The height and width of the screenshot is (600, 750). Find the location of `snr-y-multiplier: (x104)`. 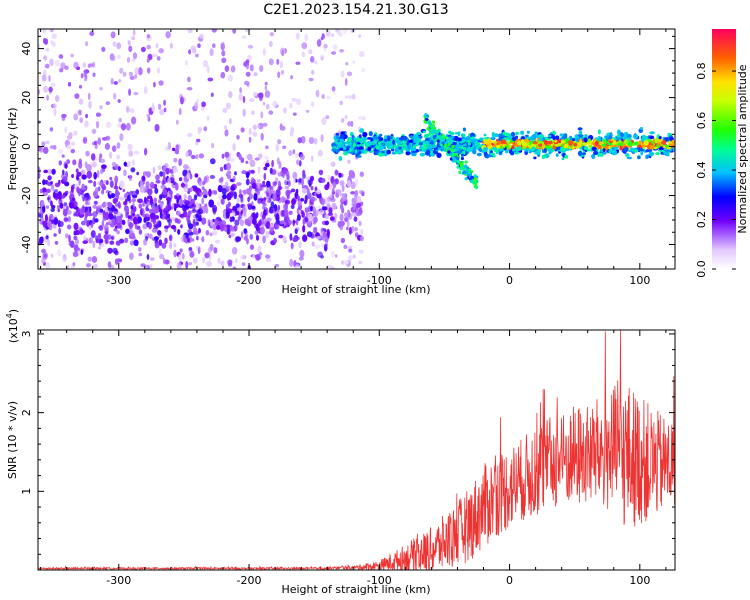

snr-y-multiplier: (x104) is located at coordinates (12, 326).